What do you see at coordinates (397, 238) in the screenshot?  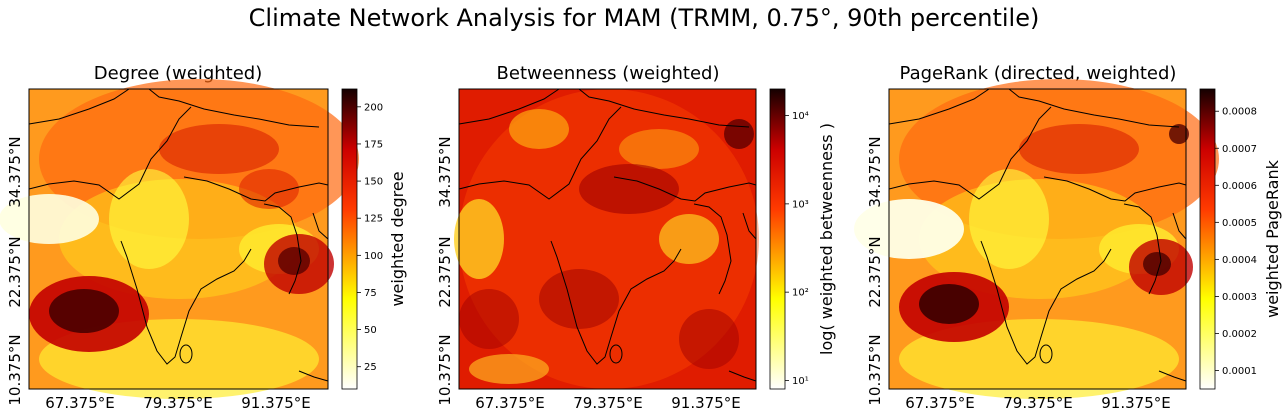 I see `panel-degree-colorbar-label: weighted degree` at bounding box center [397, 238].